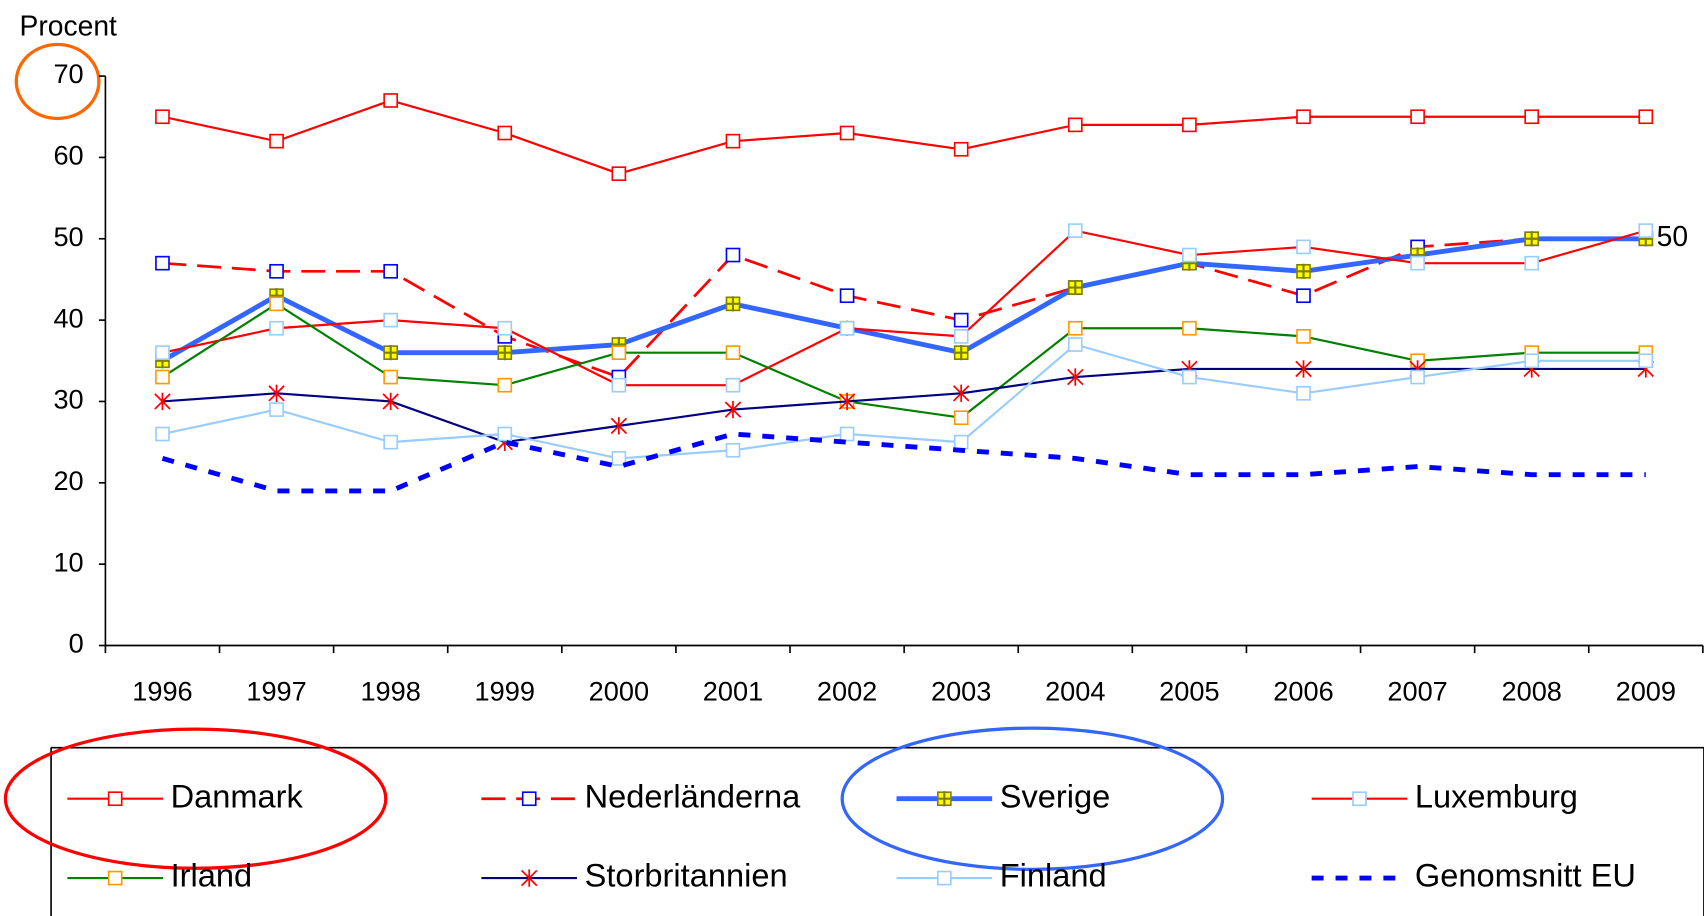 This screenshot has height=916, width=1704. What do you see at coordinates (68, 236) in the screenshot?
I see `y-tick-label: 50` at bounding box center [68, 236].